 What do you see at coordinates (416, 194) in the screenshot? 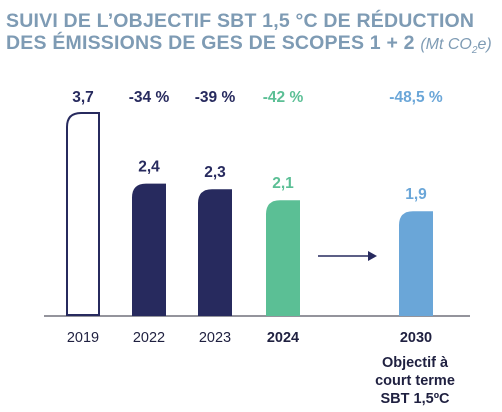
I see `value-label-2030: 1,9` at bounding box center [416, 194].